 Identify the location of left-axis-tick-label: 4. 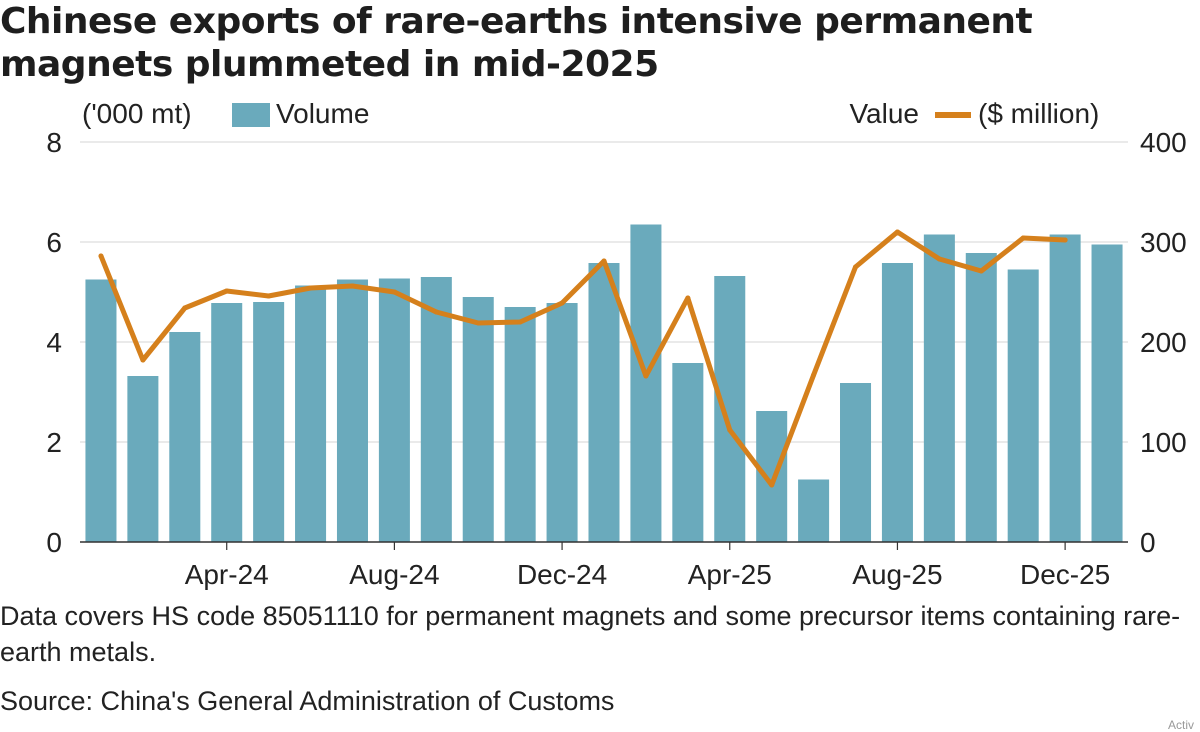
(54, 342).